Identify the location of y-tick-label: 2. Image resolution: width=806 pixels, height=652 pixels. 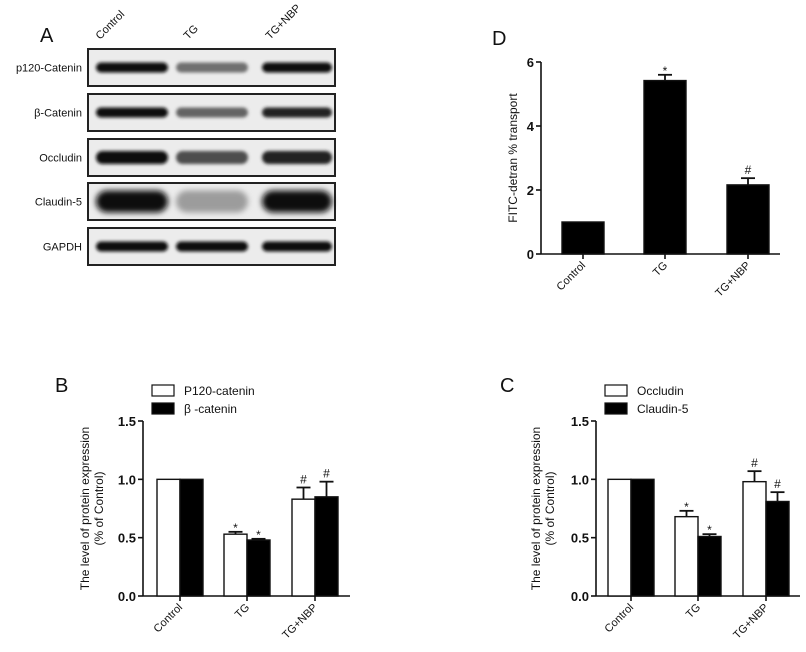
(530, 190).